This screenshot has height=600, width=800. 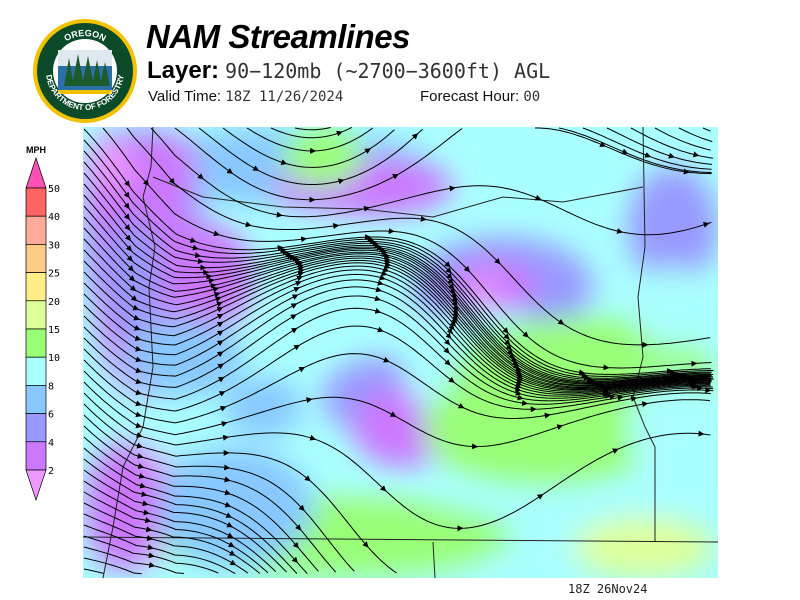 What do you see at coordinates (84, 35) in the screenshot?
I see `svg-text: OREGON` at bounding box center [84, 35].